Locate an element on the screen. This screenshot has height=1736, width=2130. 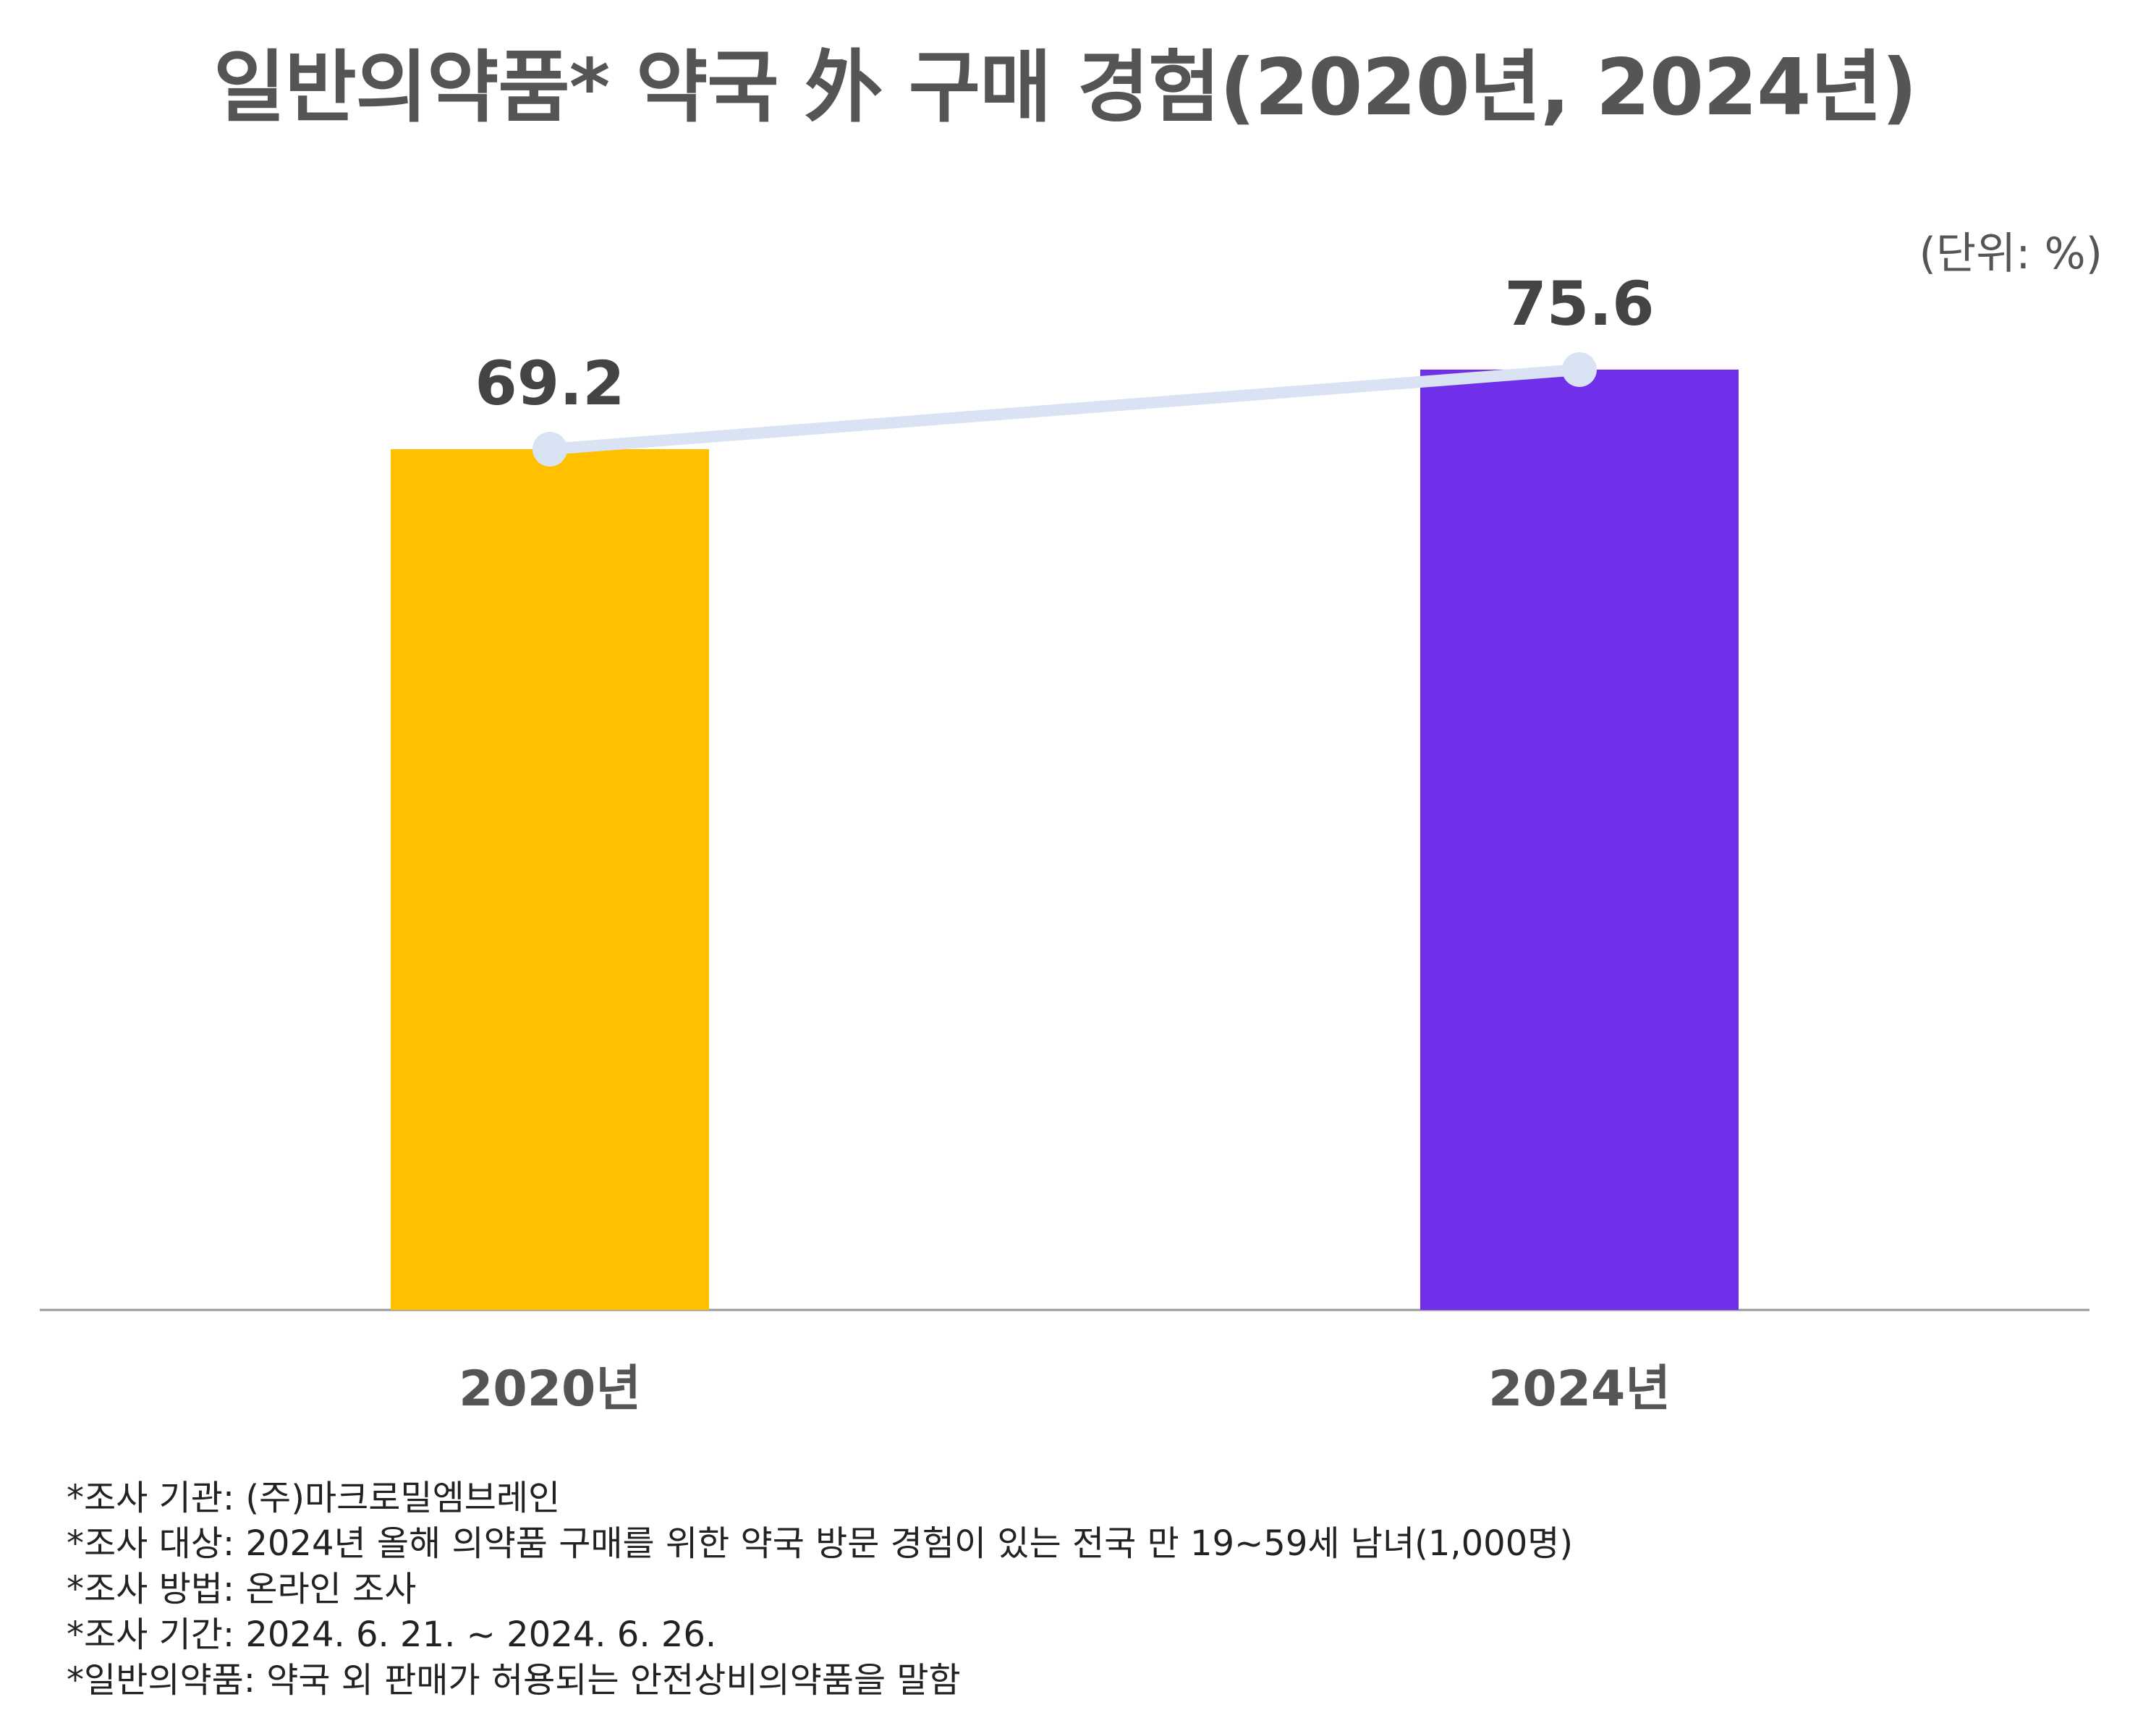
note-survey-method: *조사 방법: 온라인 조사 is located at coordinates (242, 1589).